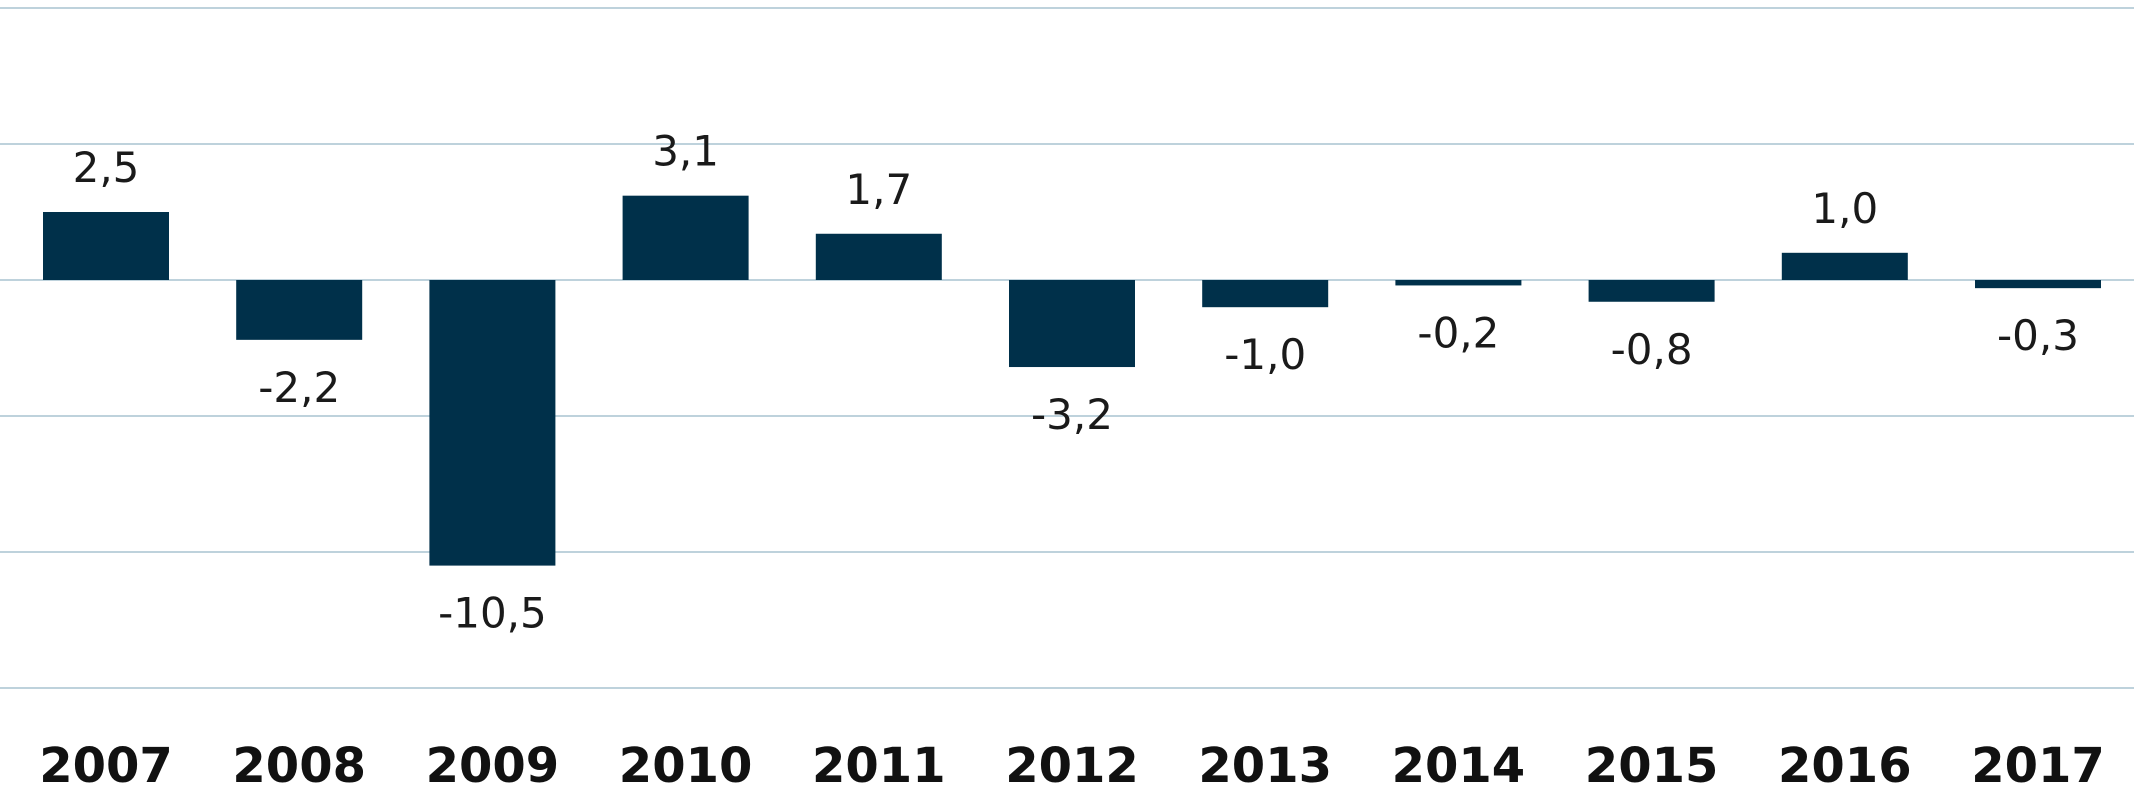 This screenshot has width=2134, height=802. What do you see at coordinates (299, 766) in the screenshot?
I see `x-tick-label-2008: 2008` at bounding box center [299, 766].